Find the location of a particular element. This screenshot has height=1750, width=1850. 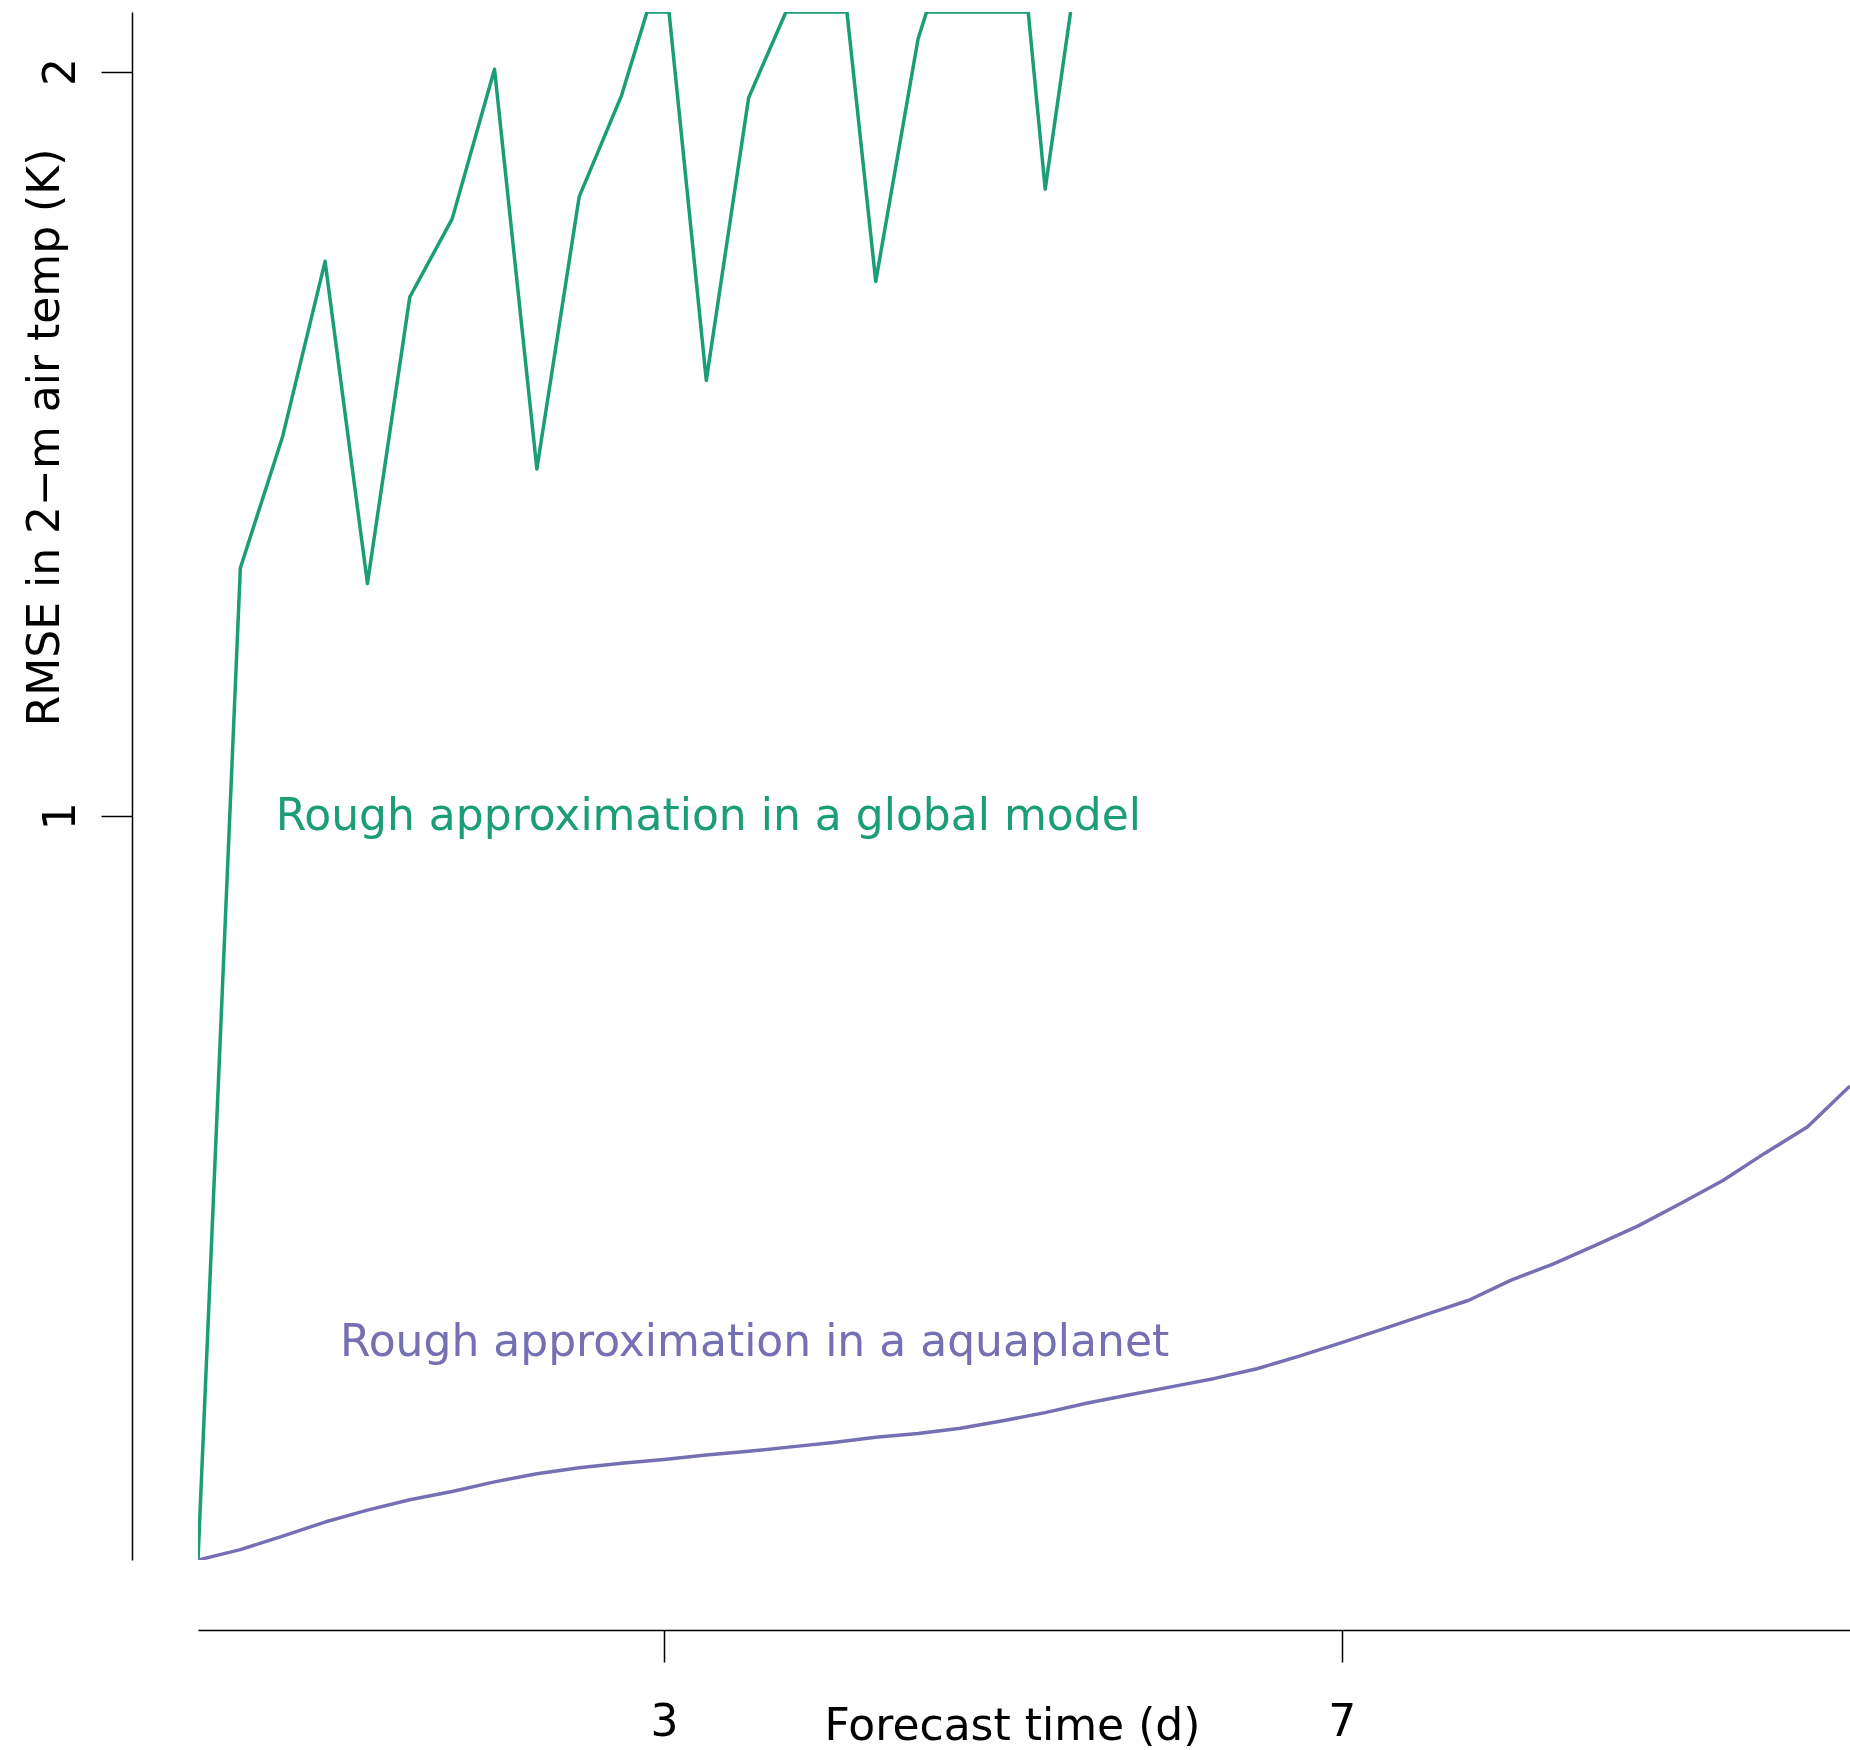

series-label: Rough approximation in a aquaplanet is located at coordinates (755, 1341).